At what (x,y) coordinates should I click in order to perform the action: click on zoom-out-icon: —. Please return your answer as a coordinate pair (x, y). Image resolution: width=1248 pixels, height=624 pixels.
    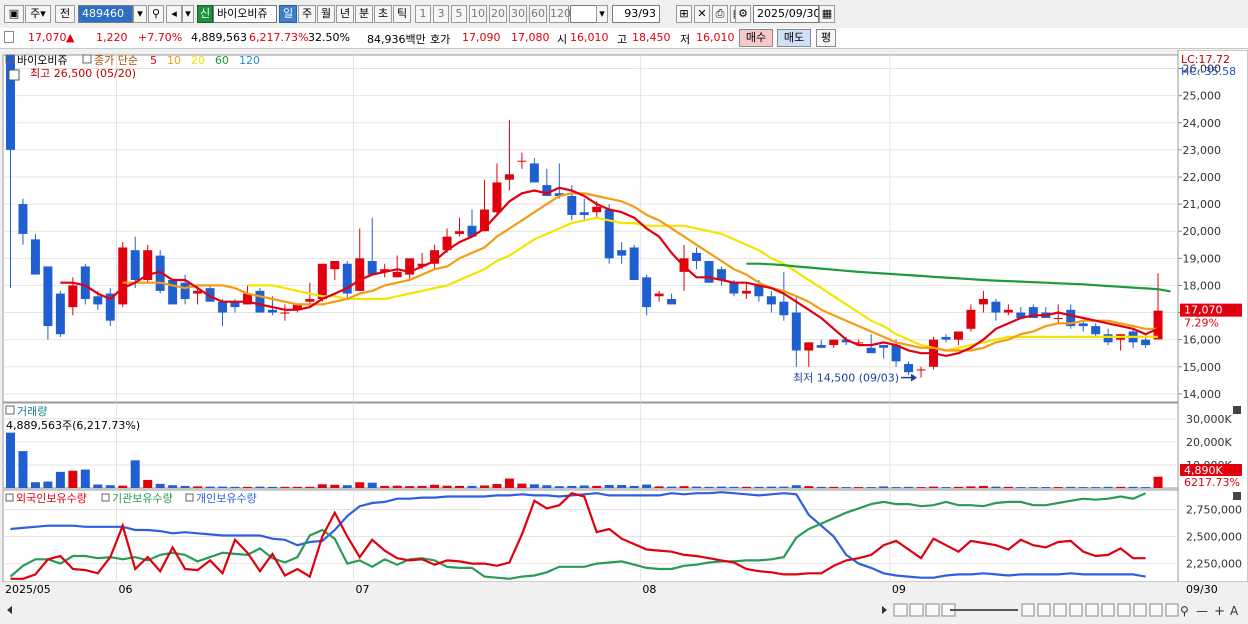
    Looking at the image, I should click on (1202, 611).